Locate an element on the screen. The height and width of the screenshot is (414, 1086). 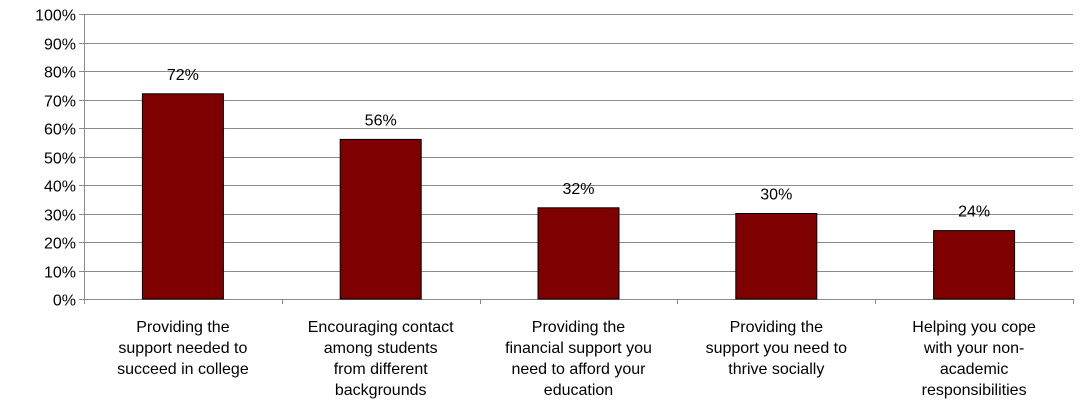
y-tick-label: 70% is located at coordinates (60, 102).